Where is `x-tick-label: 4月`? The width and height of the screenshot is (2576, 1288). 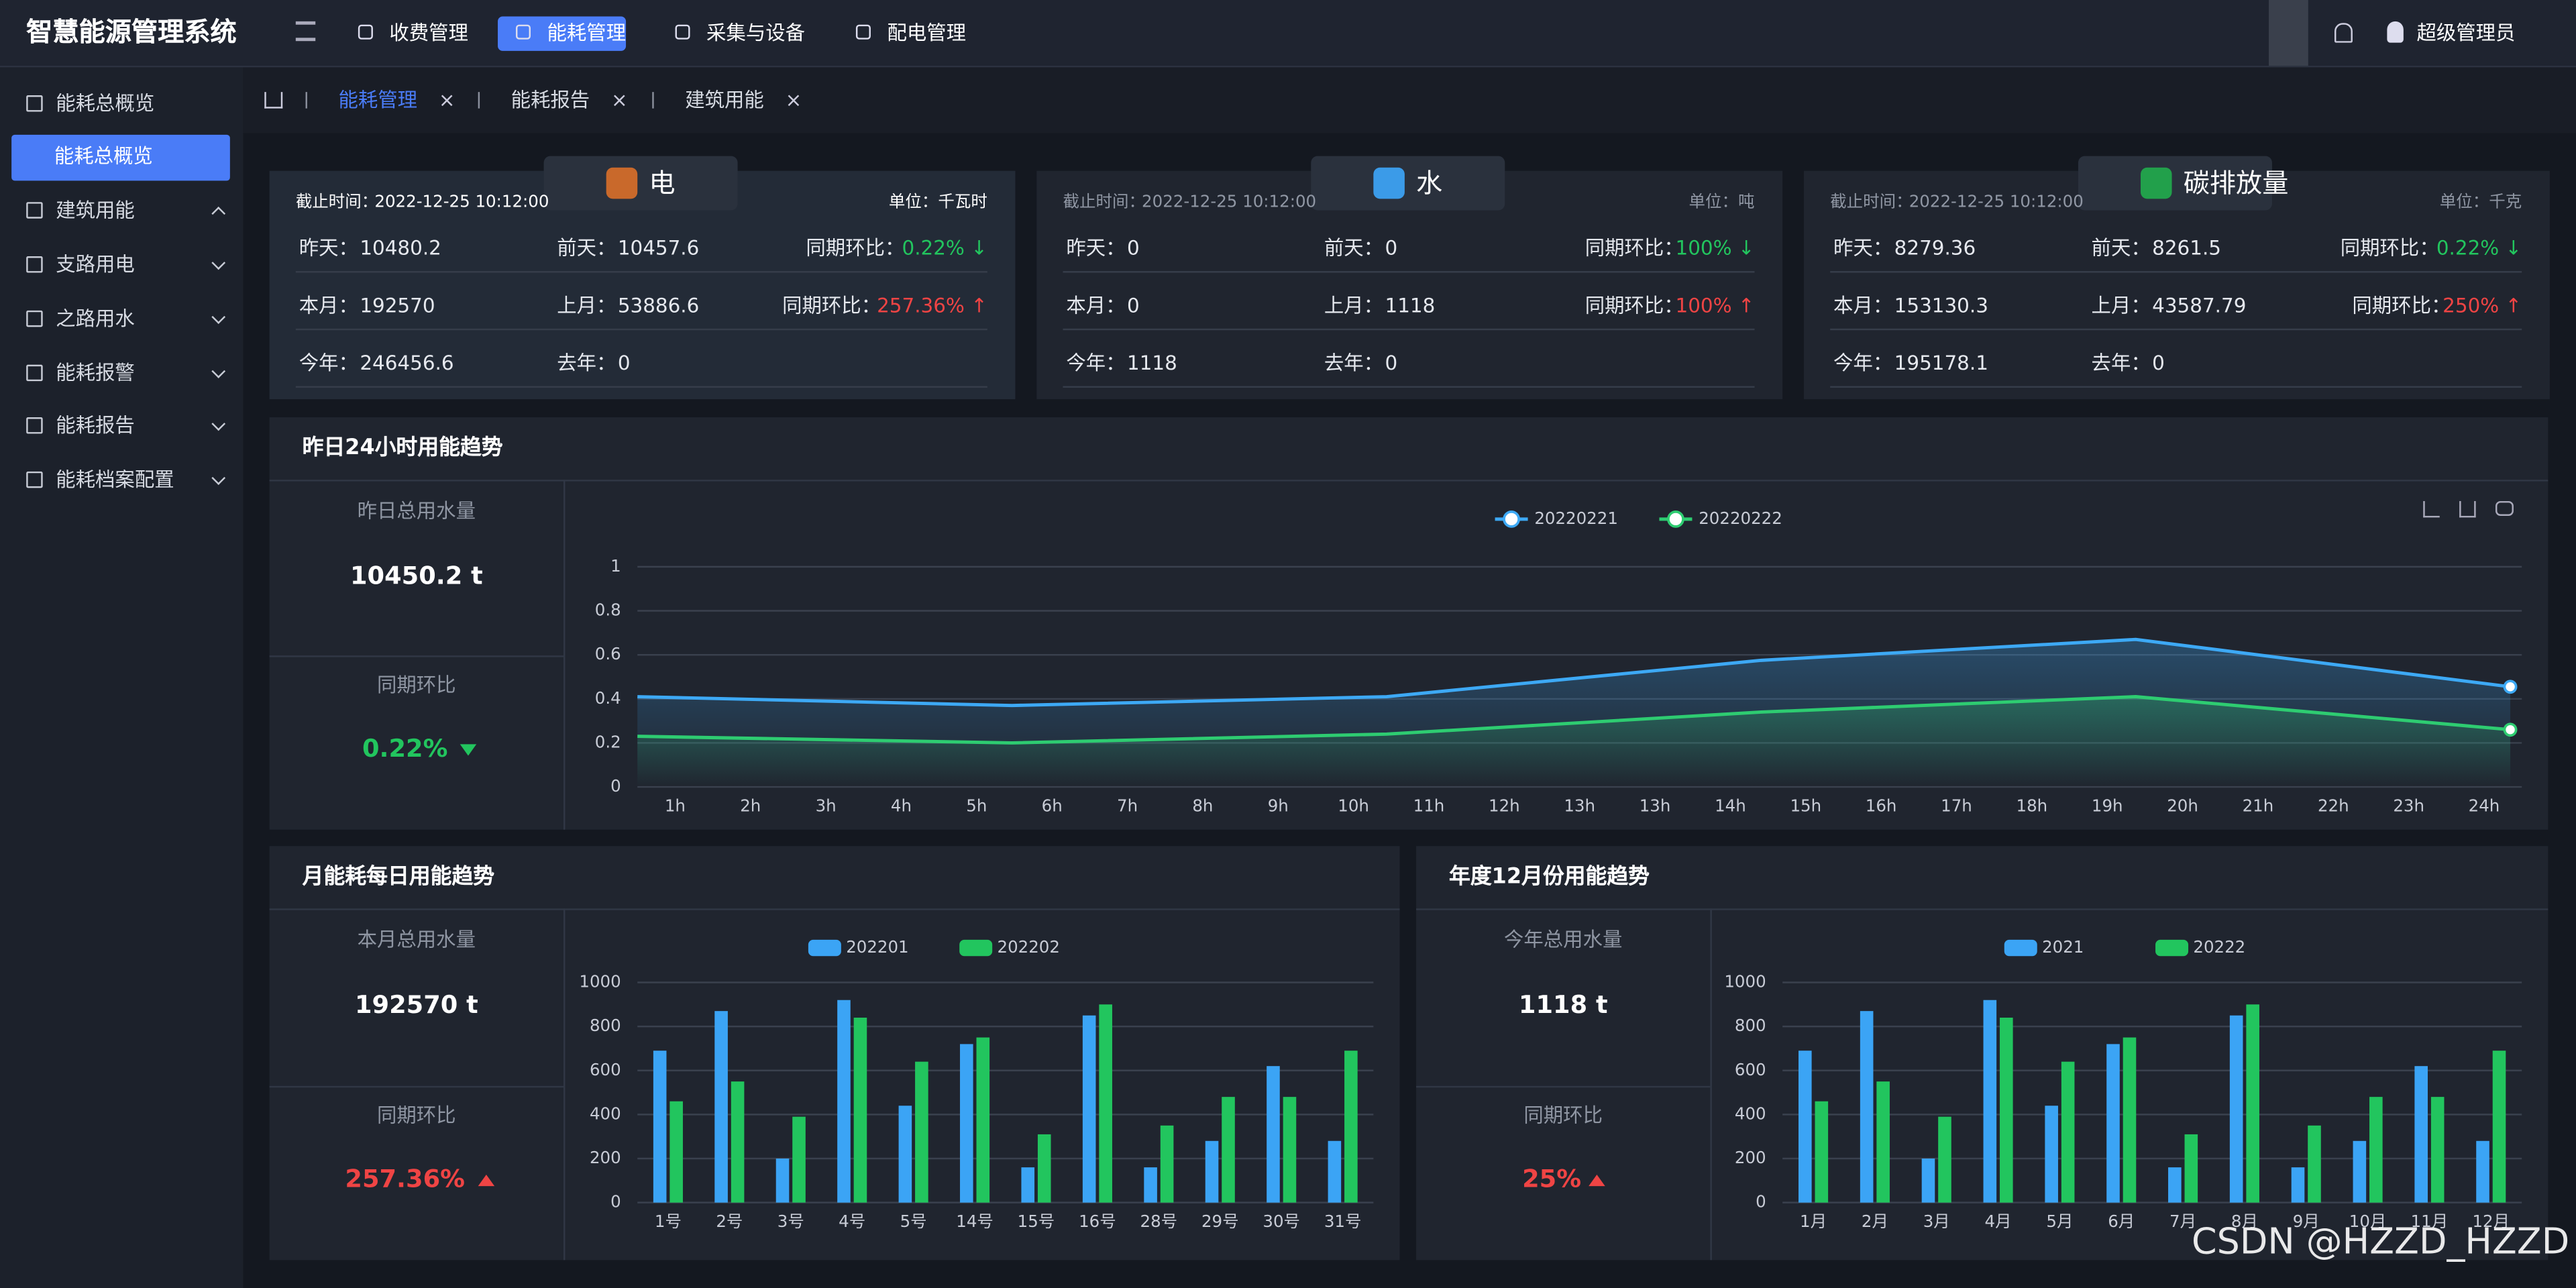
x-tick-label: 4月 is located at coordinates (1998, 1221).